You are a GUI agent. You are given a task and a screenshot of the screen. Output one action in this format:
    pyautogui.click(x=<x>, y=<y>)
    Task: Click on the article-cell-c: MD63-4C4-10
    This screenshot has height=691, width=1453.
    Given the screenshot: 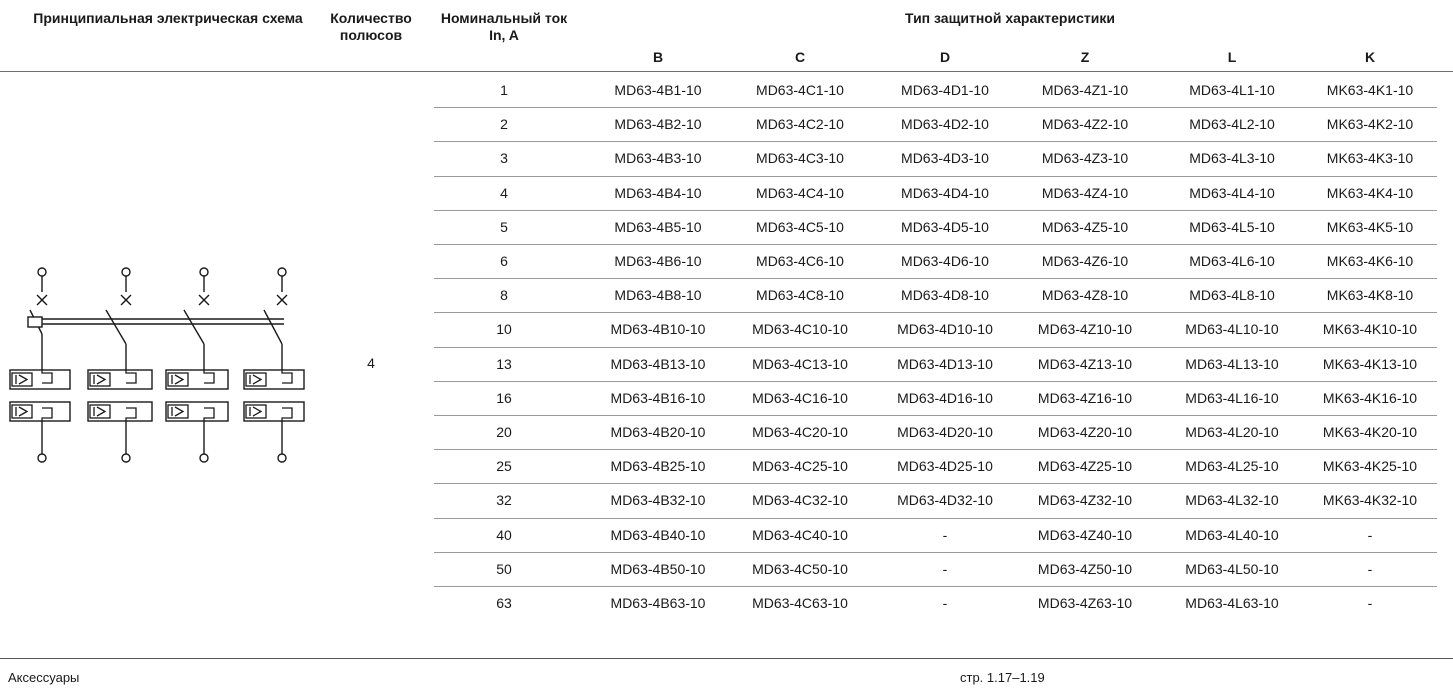 What is the action you would take?
    pyautogui.click(x=800, y=192)
    